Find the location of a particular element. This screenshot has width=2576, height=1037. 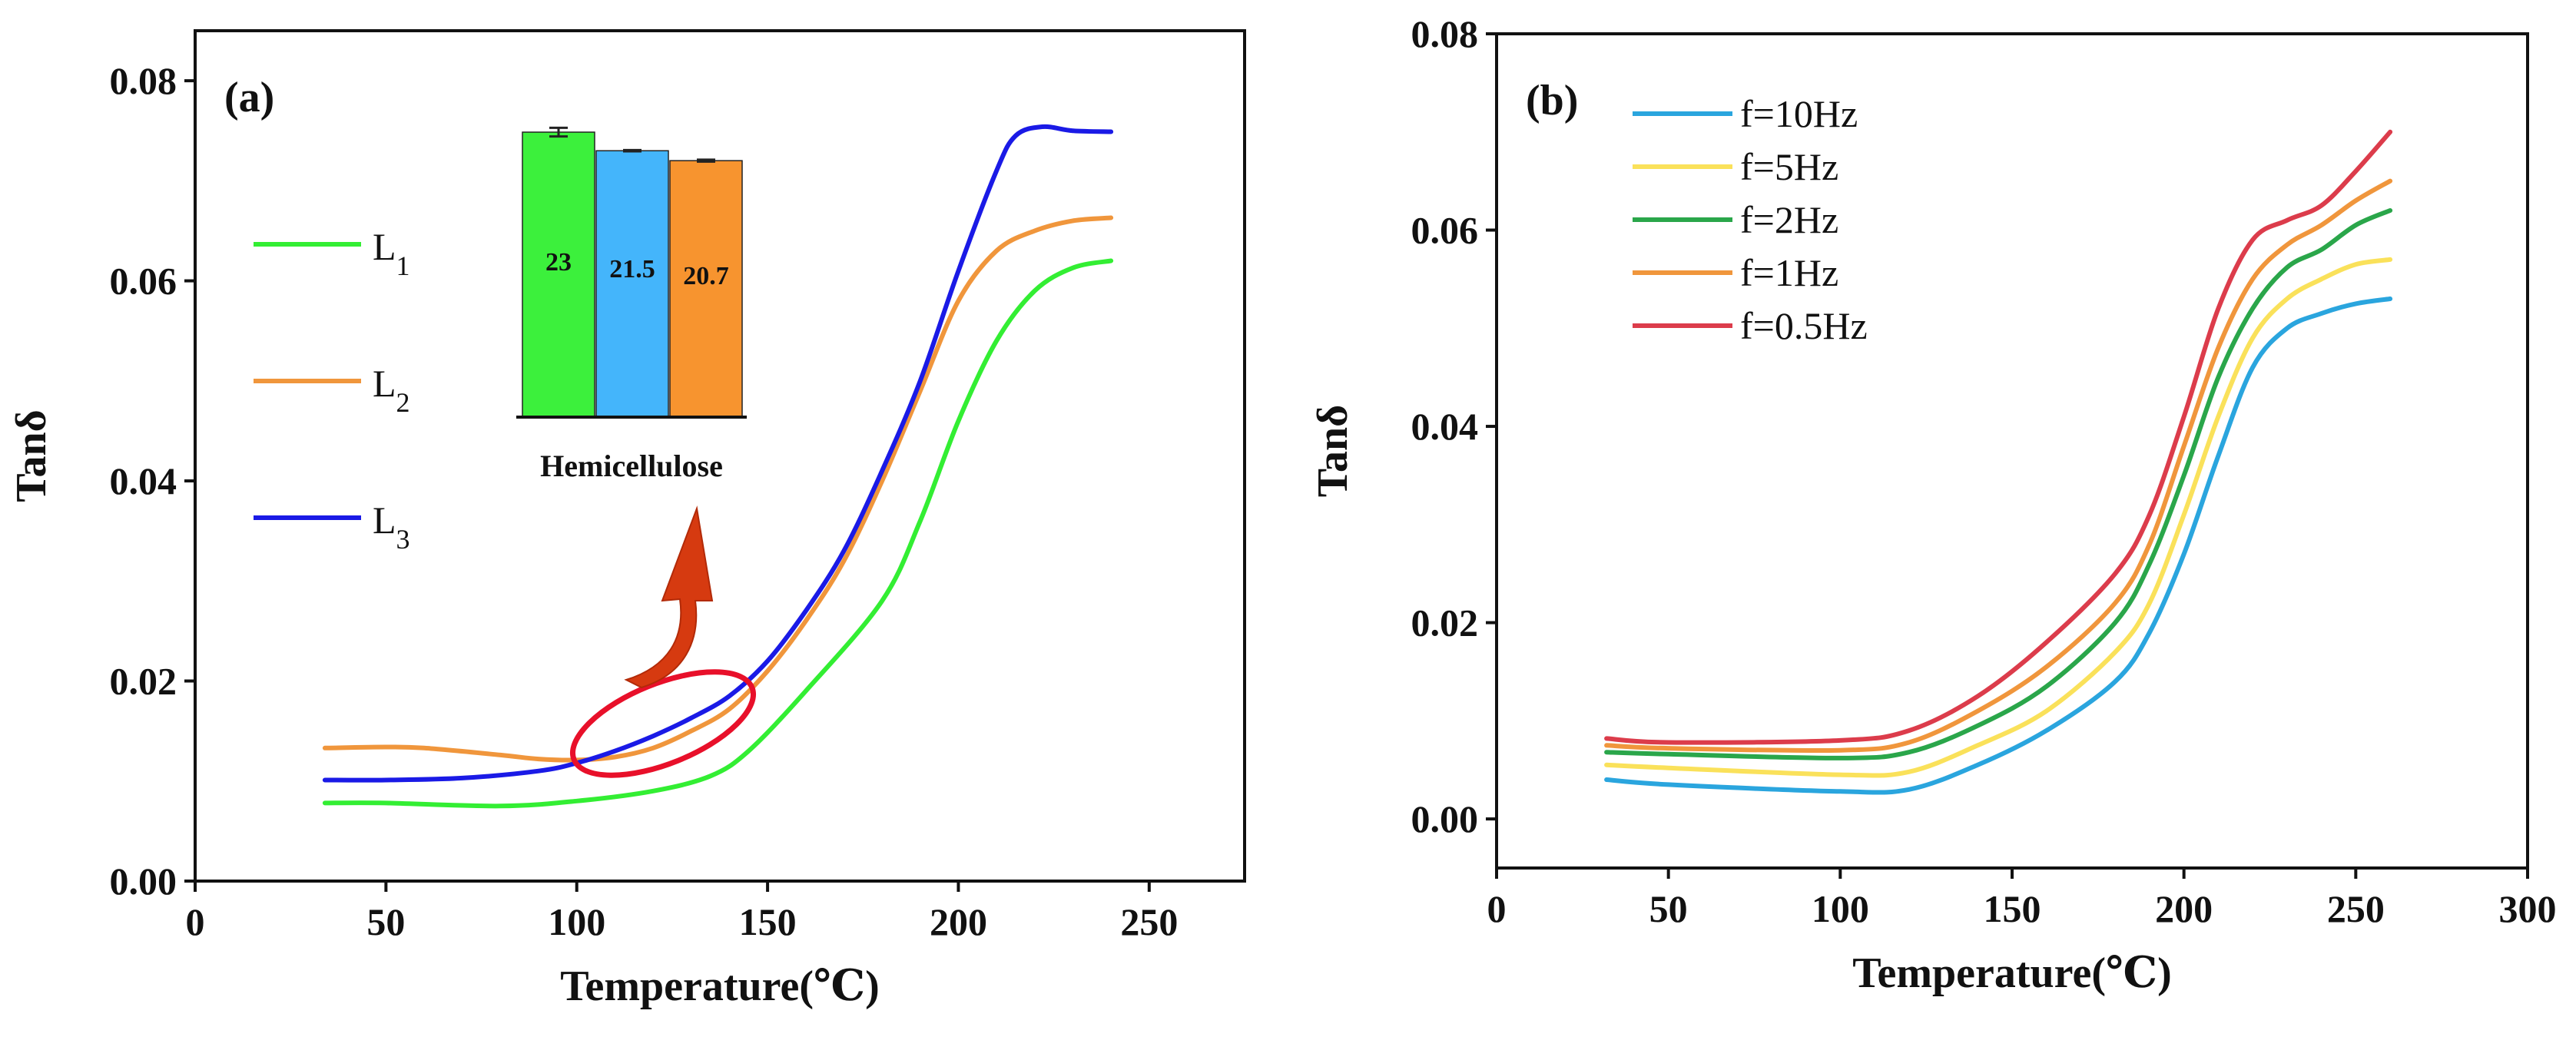

panel-label: (a) is located at coordinates (249, 97).